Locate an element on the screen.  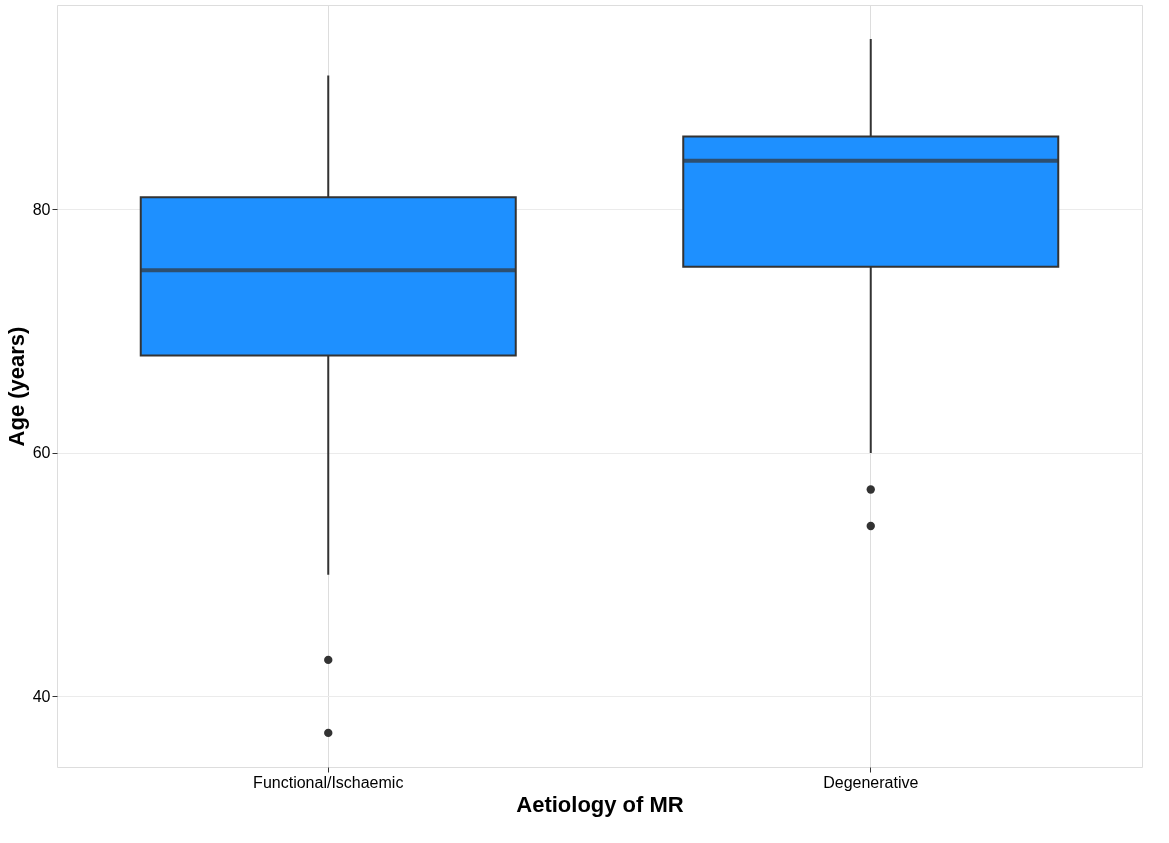
y-tick-label: 60 is located at coordinates (41, 453).